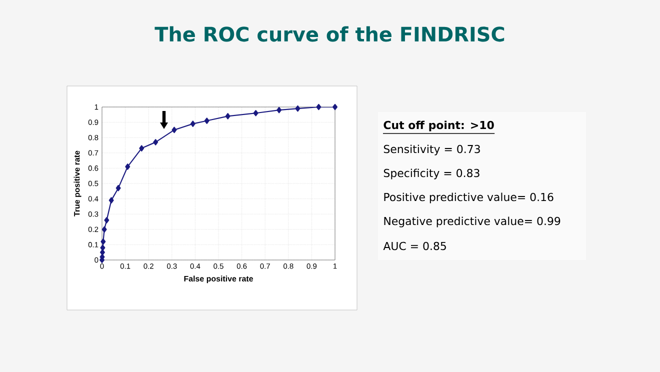  Describe the element at coordinates (414, 246) in the screenshot. I see `text: AUC = 0.85` at that location.